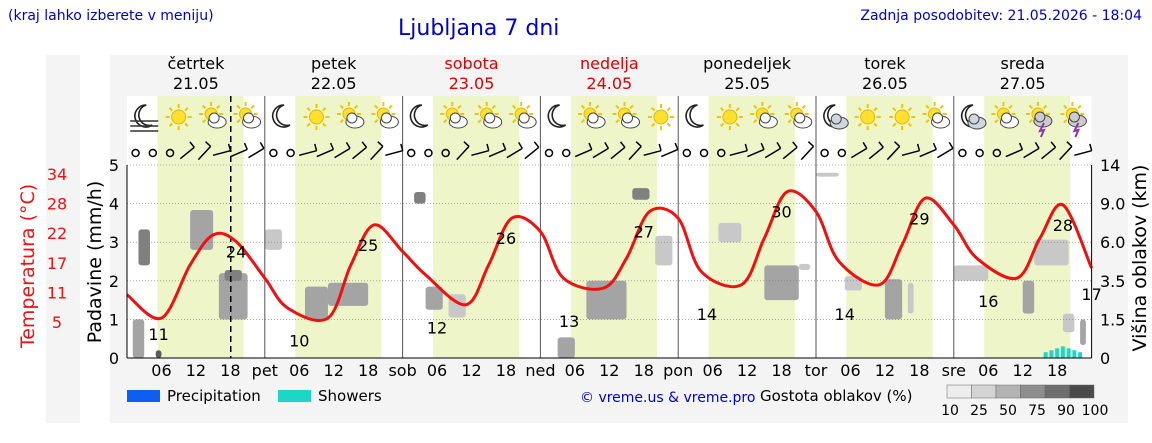 The height and width of the screenshot is (443, 1152). Describe the element at coordinates (885, 63) in the screenshot. I see `day-name: torek` at that location.